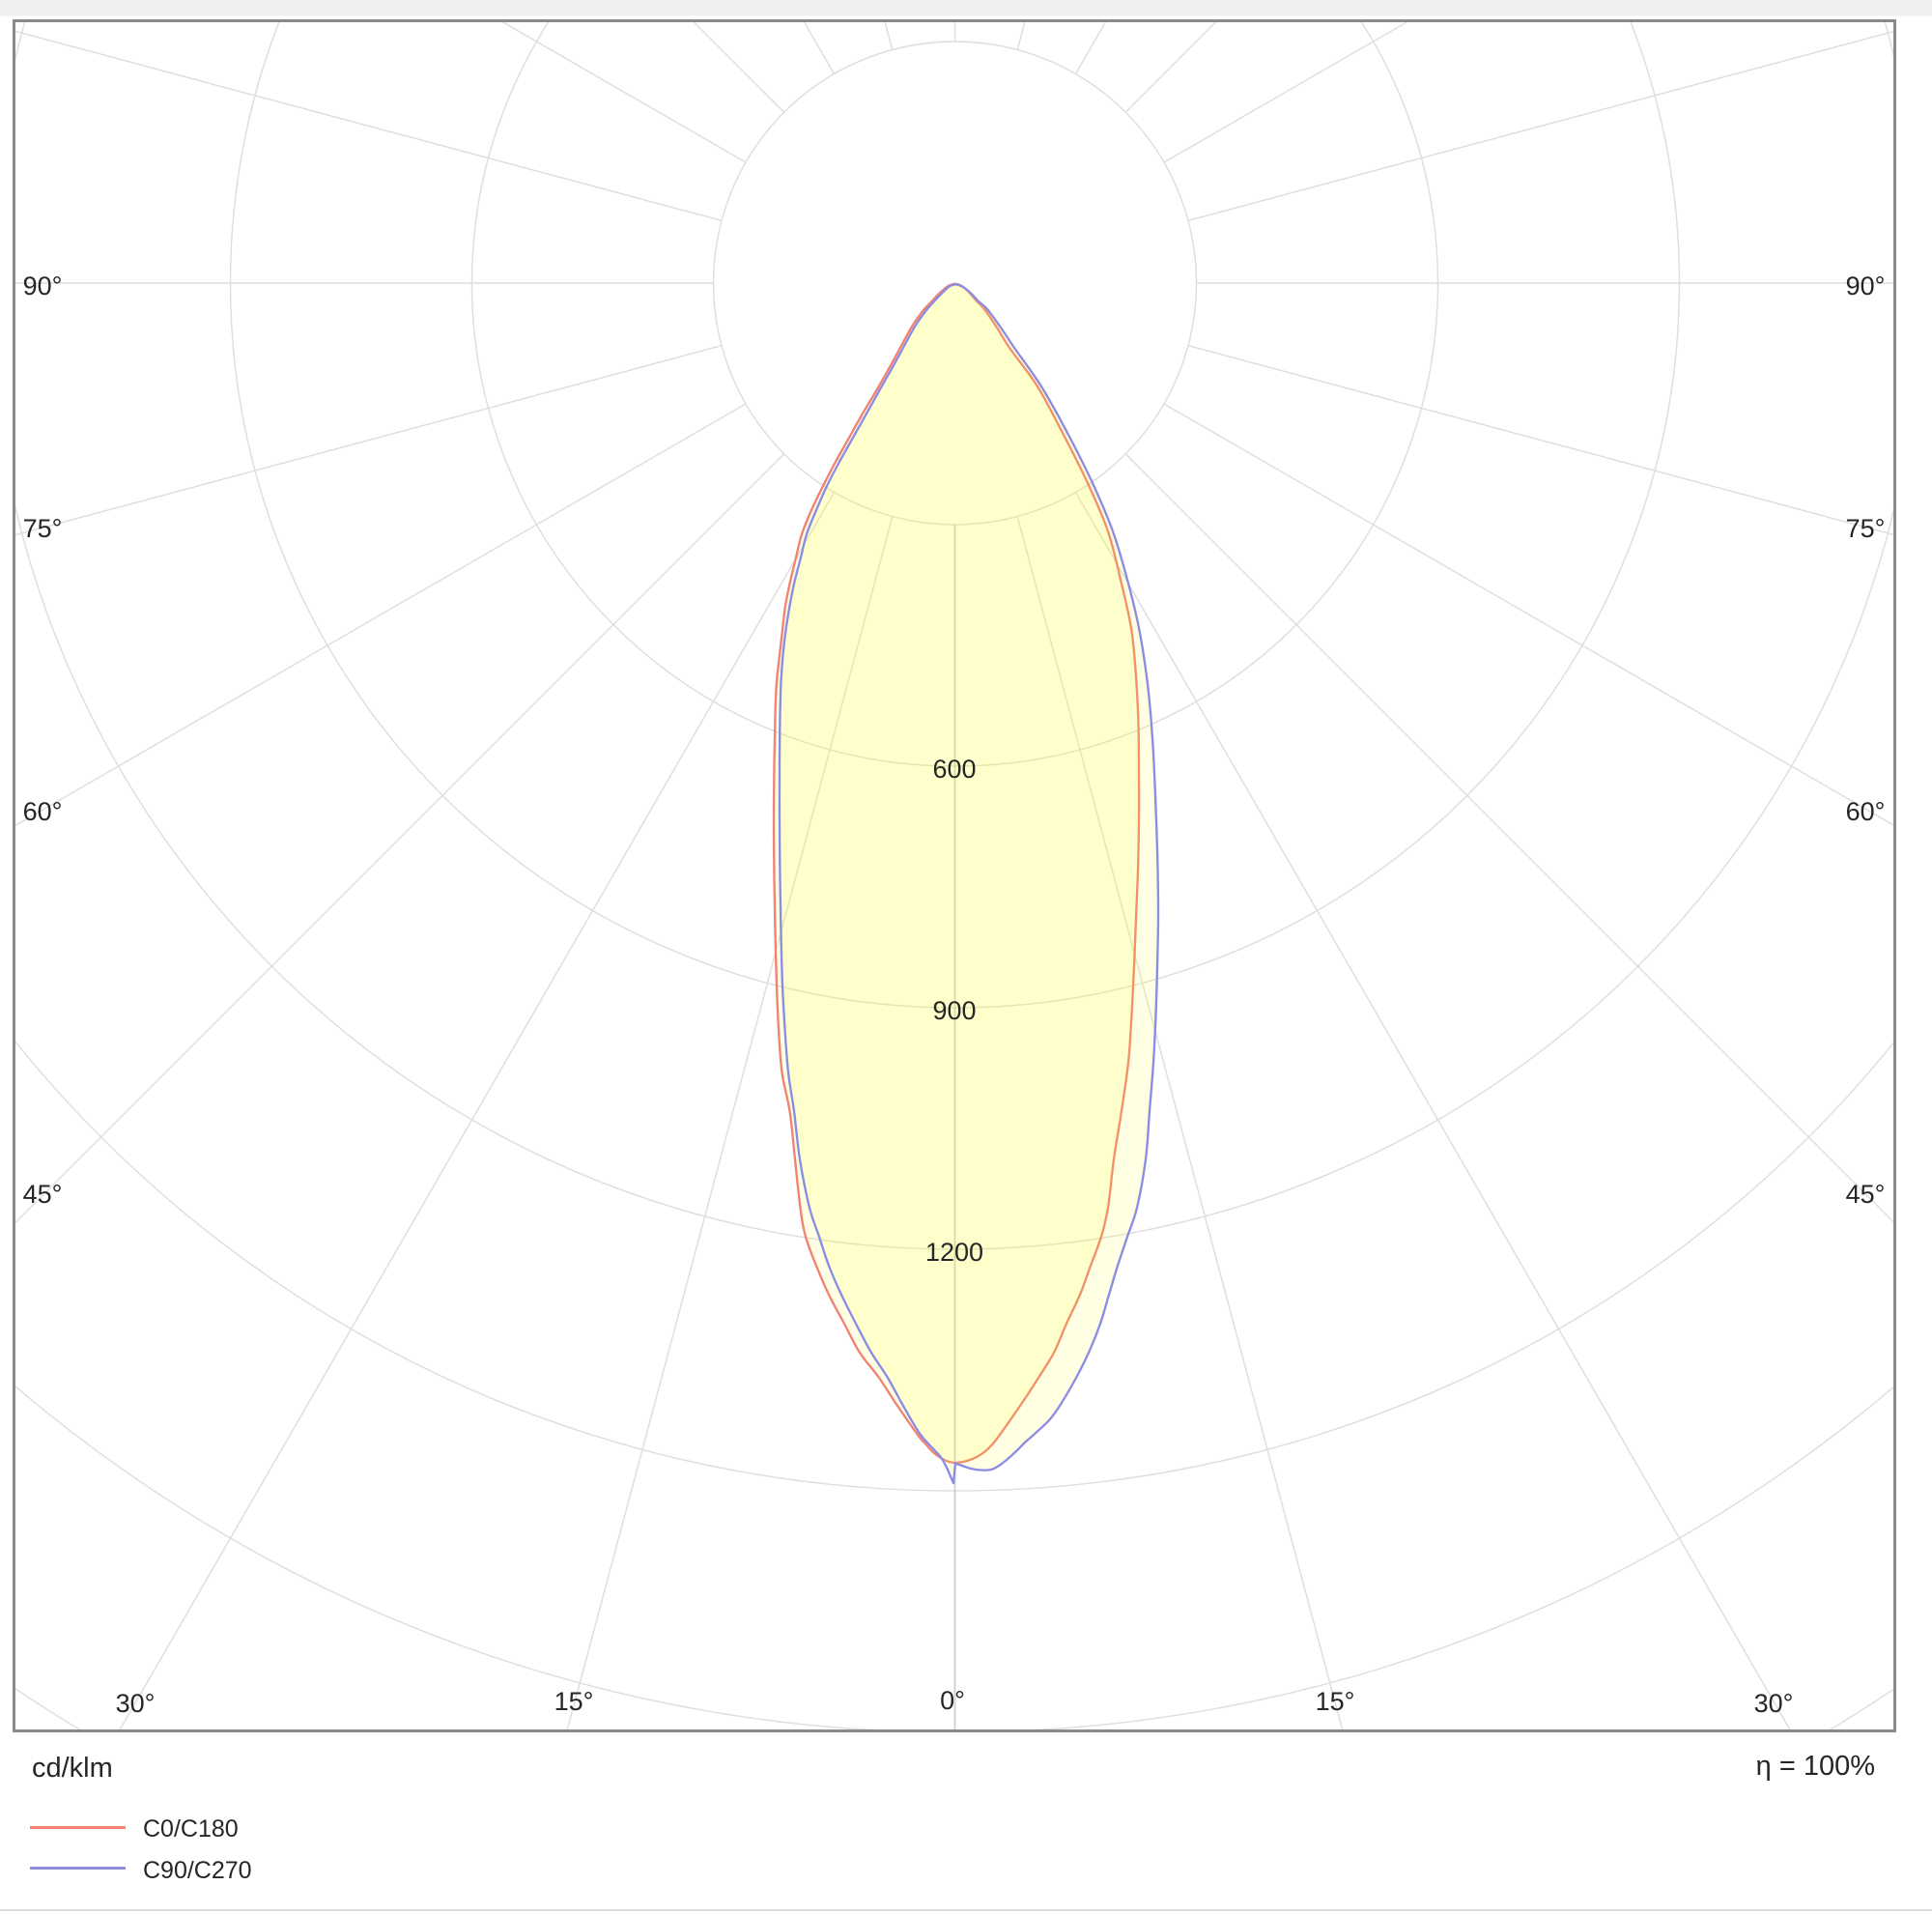 This screenshot has height=1914, width=1932. I want to click on svg-text: 0°, so click(952, 1700).